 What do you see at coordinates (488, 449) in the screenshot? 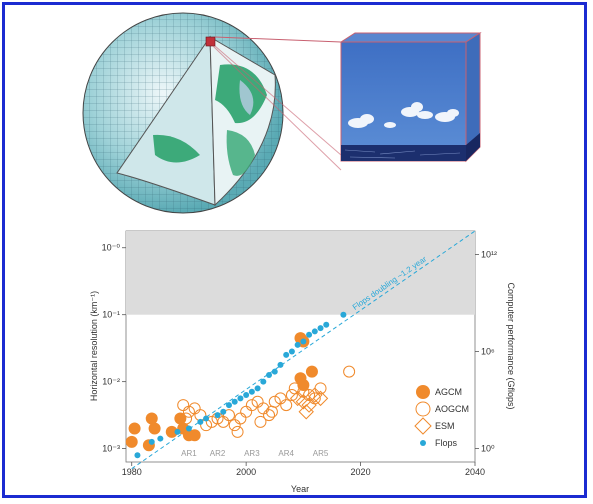
I see `y-tick-label-right: 10⁰` at bounding box center [488, 449].